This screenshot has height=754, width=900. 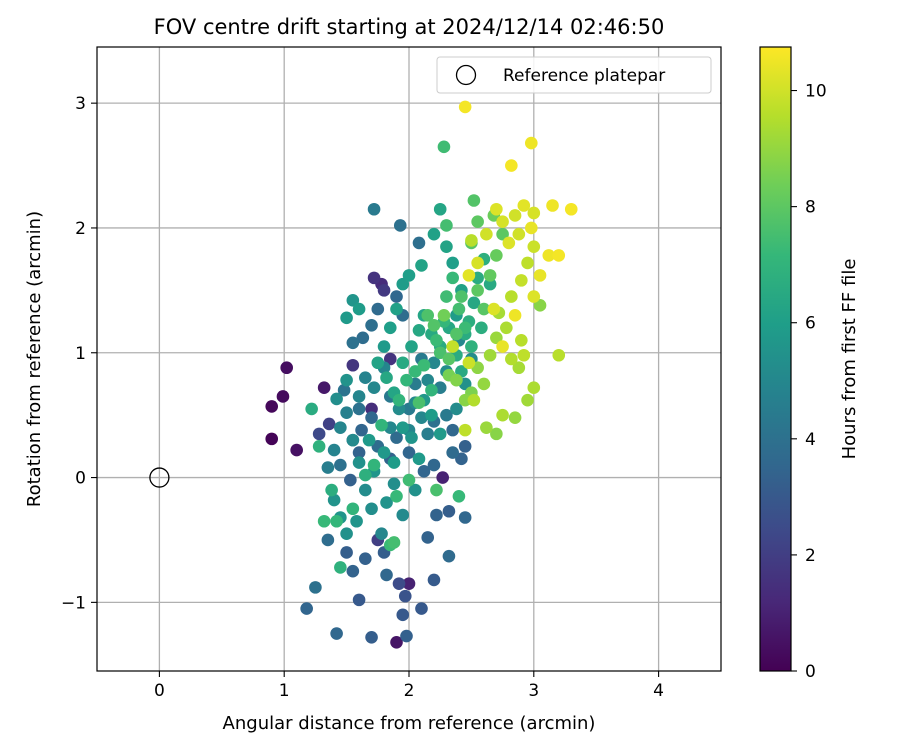 I want to click on y-tick-label: 2, so click(x=80, y=229).